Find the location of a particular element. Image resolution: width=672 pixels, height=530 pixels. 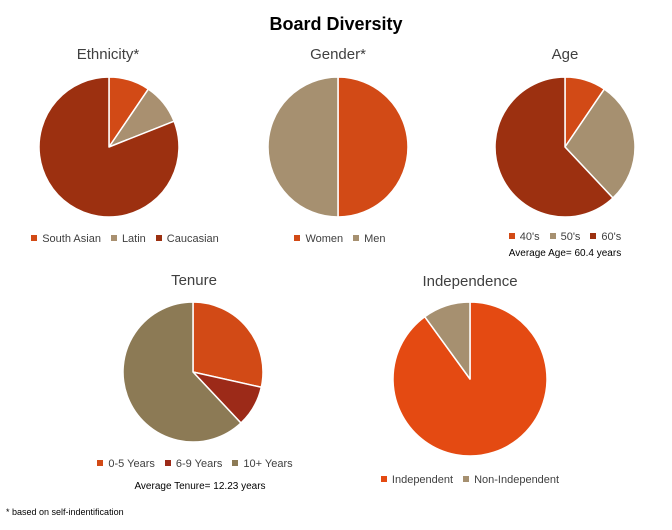

pie-slice-60-s is located at coordinates (554, 147).